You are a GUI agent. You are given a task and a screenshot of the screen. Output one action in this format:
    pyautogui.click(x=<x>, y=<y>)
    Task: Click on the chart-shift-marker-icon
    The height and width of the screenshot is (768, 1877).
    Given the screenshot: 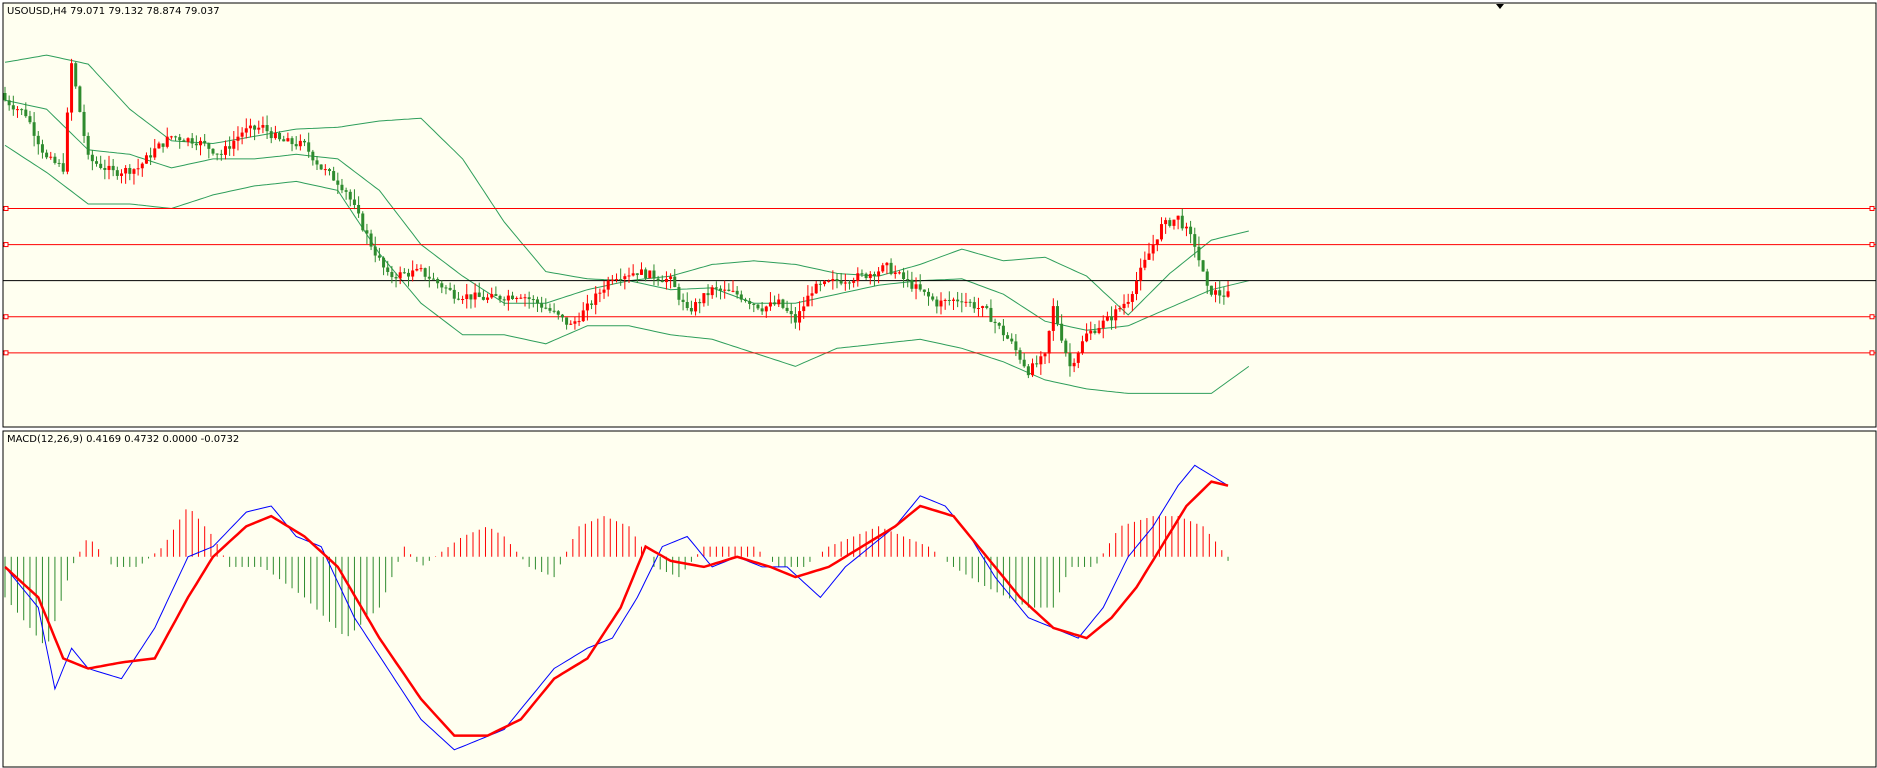 What is the action you would take?
    pyautogui.click(x=1500, y=6)
    